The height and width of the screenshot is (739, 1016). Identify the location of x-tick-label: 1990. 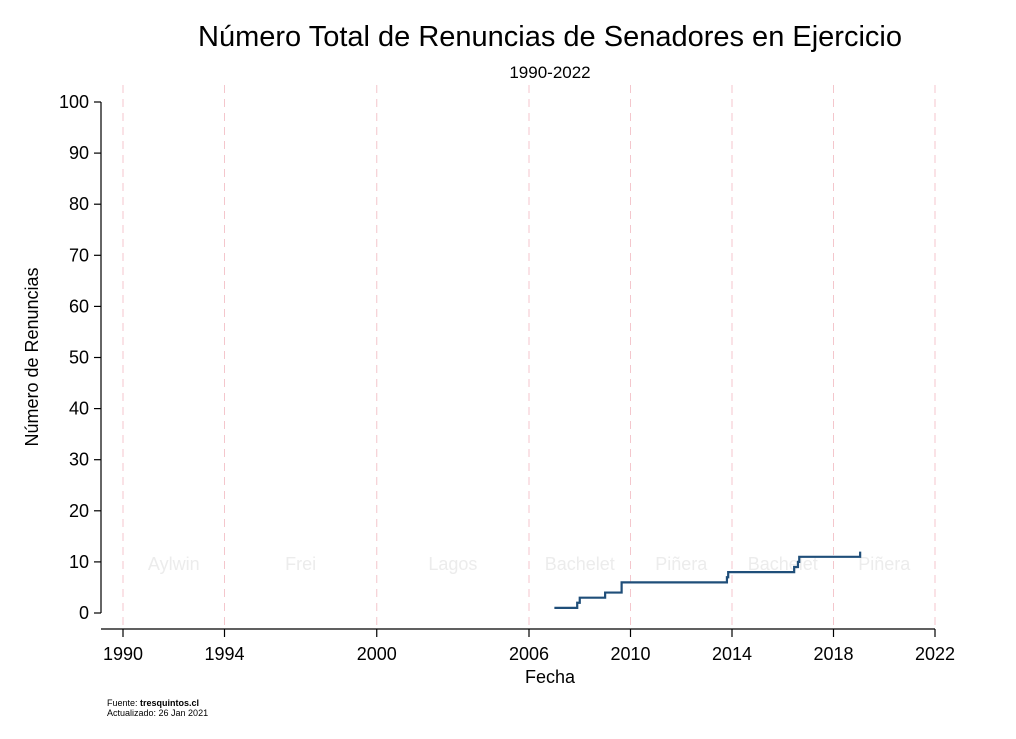
(123, 654).